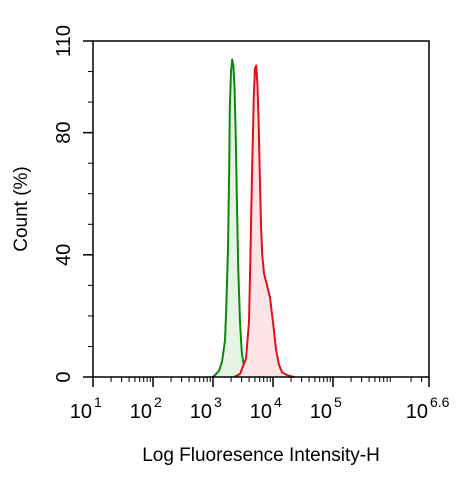 Image resolution: width=476 pixels, height=479 pixels. Describe the element at coordinates (278, 402) in the screenshot. I see `x-tick-exponent: 4` at that location.